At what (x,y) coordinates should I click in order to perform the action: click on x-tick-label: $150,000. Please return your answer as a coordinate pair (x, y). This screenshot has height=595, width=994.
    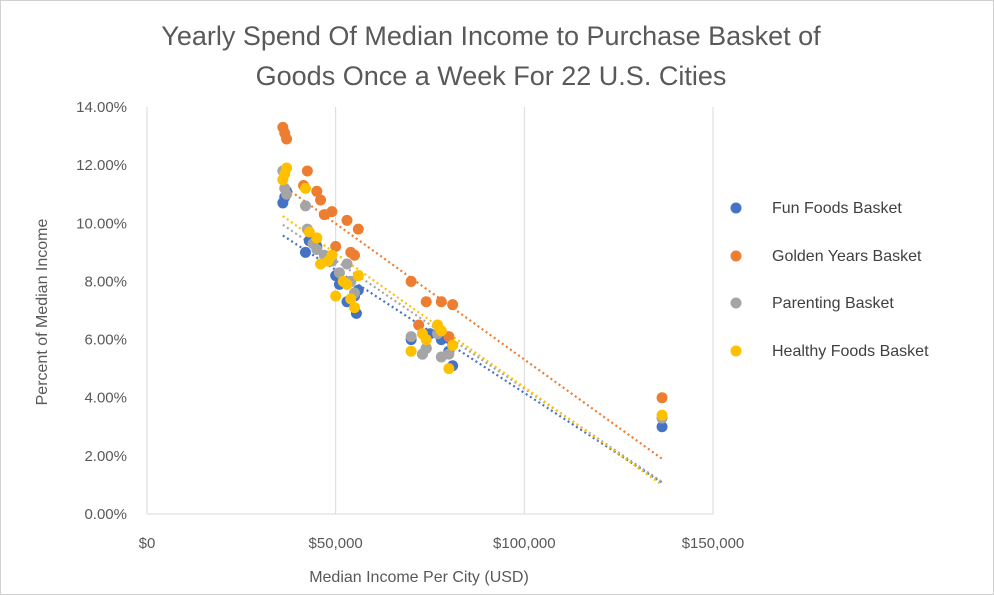
    Looking at the image, I should click on (713, 543).